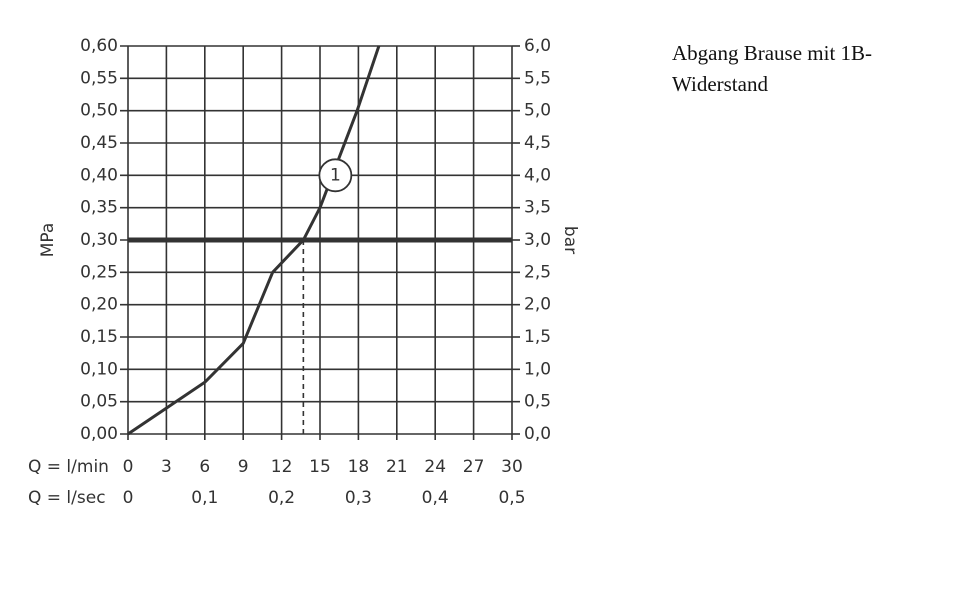 Image resolution: width=960 pixels, height=612 pixels. What do you see at coordinates (511, 498) in the screenshot?
I see `x2-tick-label: 0,5` at bounding box center [511, 498].